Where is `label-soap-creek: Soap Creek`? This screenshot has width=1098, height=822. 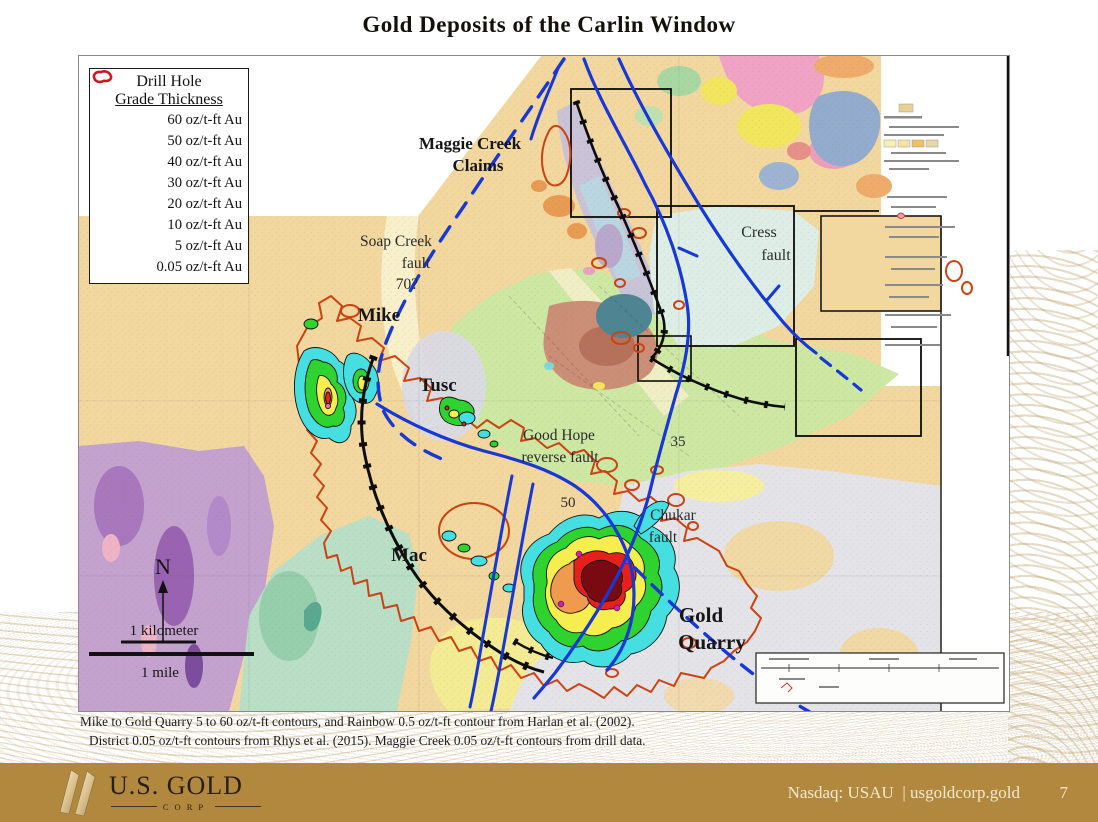
label-soap-creek: Soap Creek is located at coordinates (396, 241).